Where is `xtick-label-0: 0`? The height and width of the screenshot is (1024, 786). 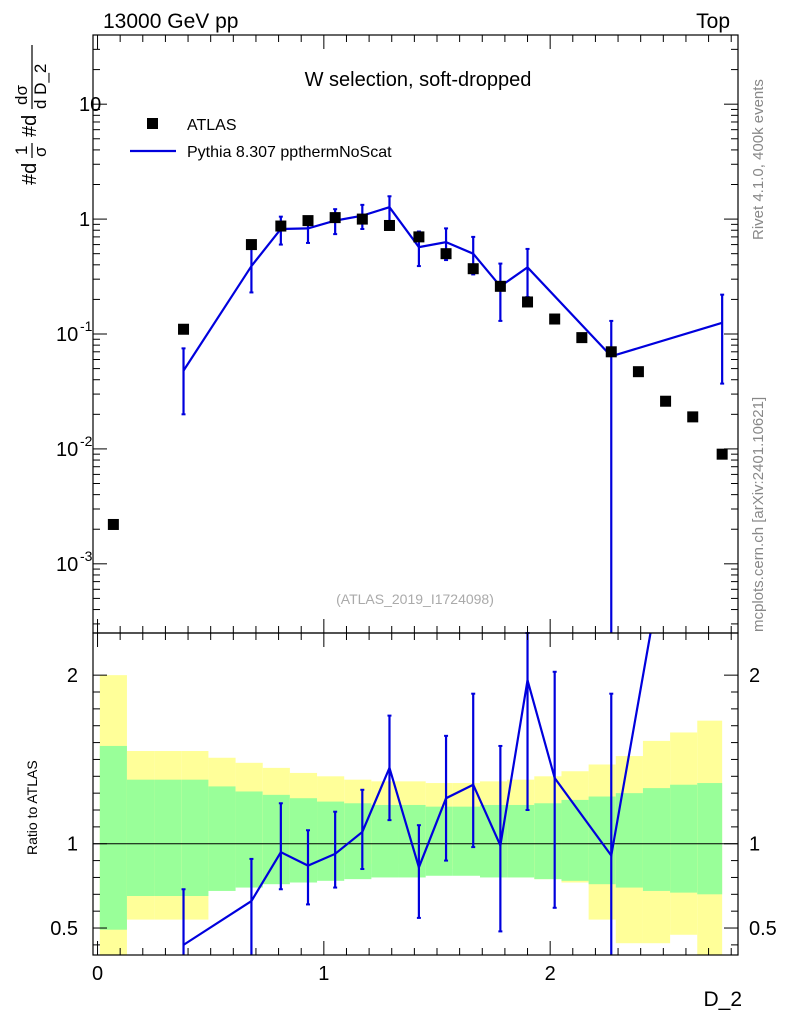
xtick-label-0: 0 is located at coordinates (97, 974).